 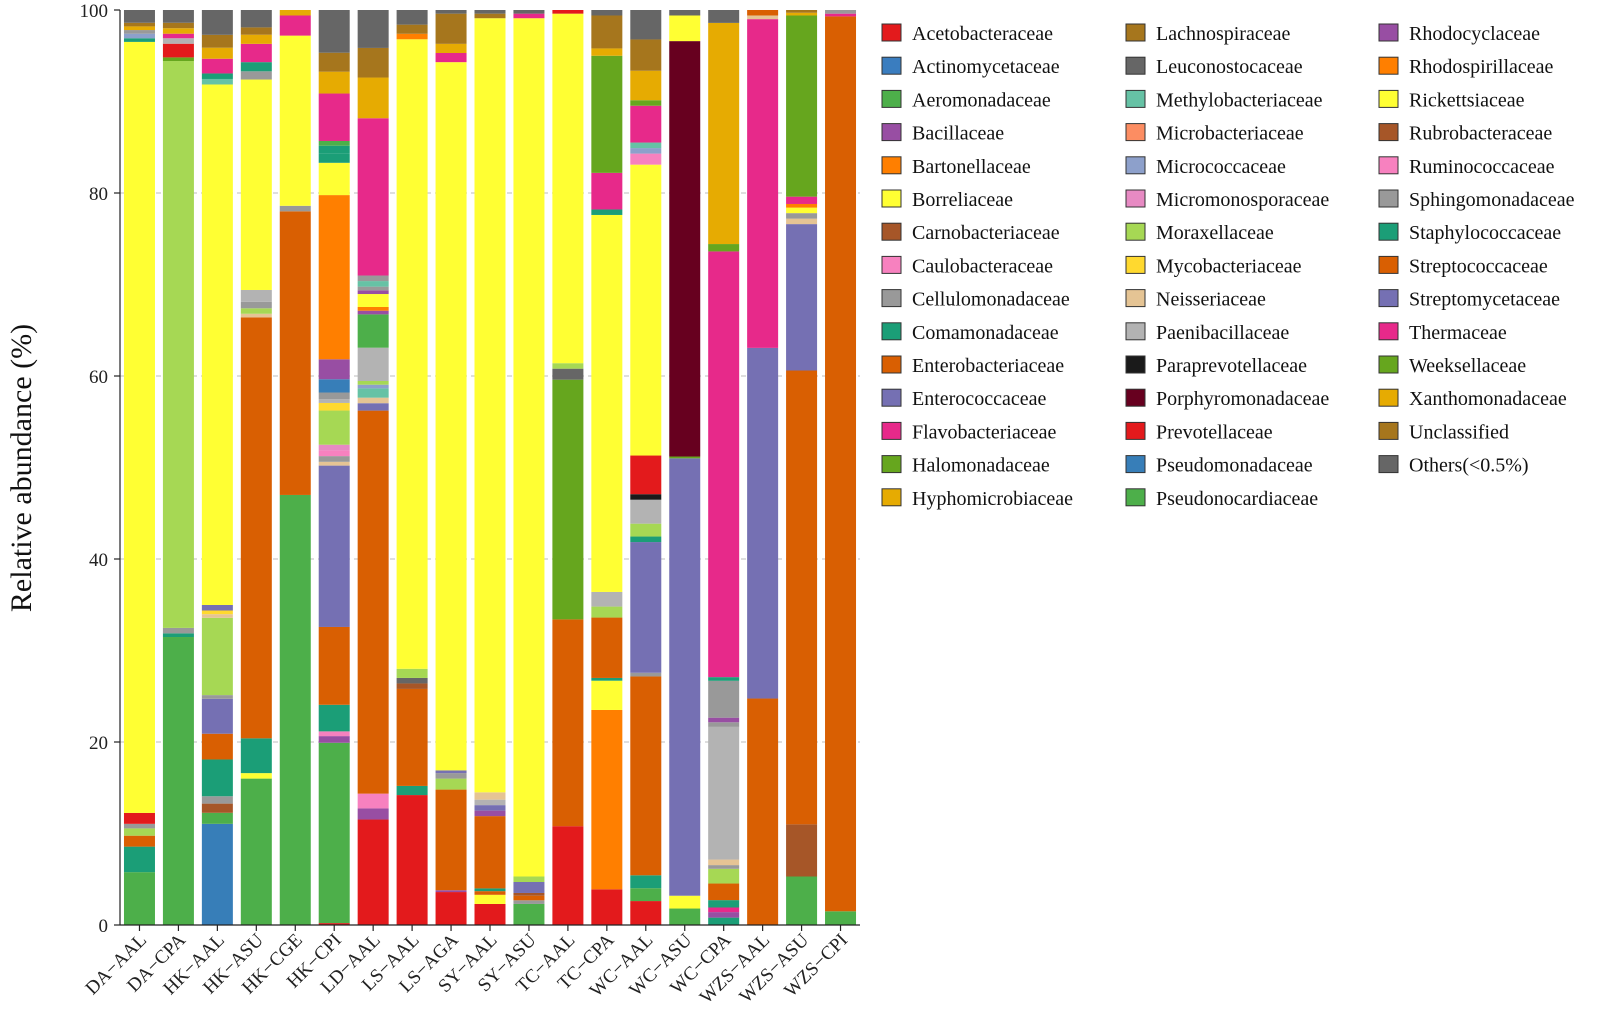 I want to click on legend-label: Pseudomonadaceae, so click(x=1234, y=466).